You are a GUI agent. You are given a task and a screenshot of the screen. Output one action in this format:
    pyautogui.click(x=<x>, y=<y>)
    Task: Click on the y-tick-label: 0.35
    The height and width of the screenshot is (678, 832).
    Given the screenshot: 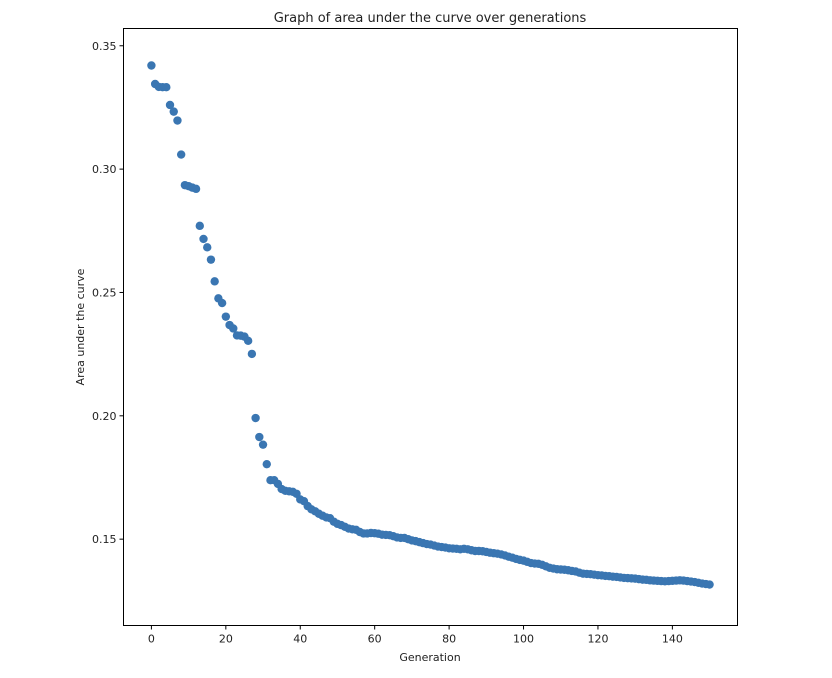 What is the action you would take?
    pyautogui.click(x=104, y=46)
    